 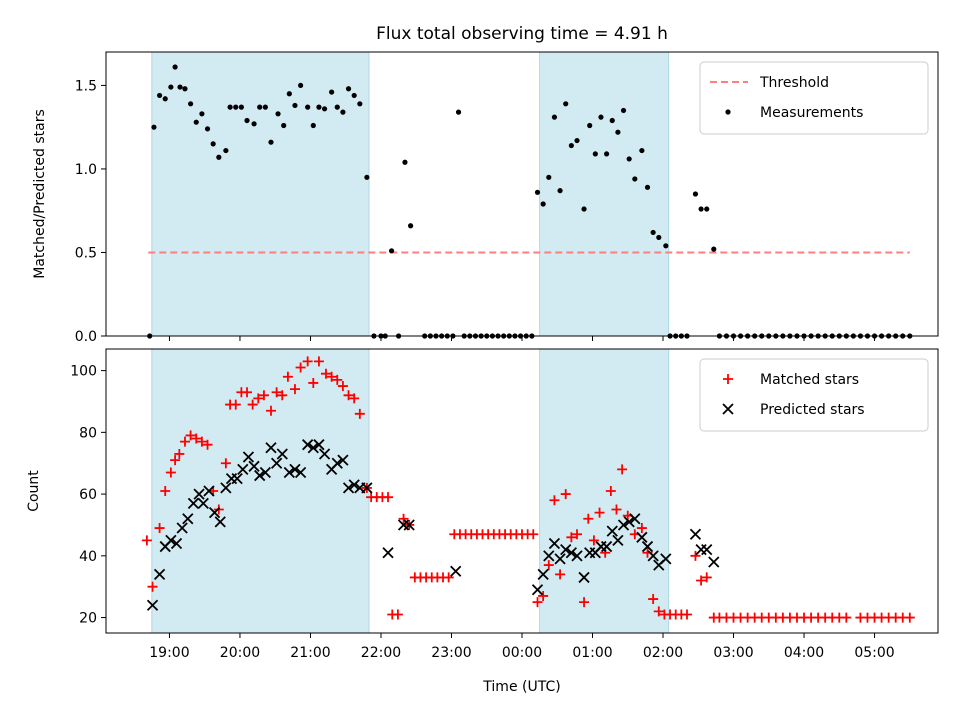 I want to click on legend: Threshold Measurements, so click(x=814, y=98).